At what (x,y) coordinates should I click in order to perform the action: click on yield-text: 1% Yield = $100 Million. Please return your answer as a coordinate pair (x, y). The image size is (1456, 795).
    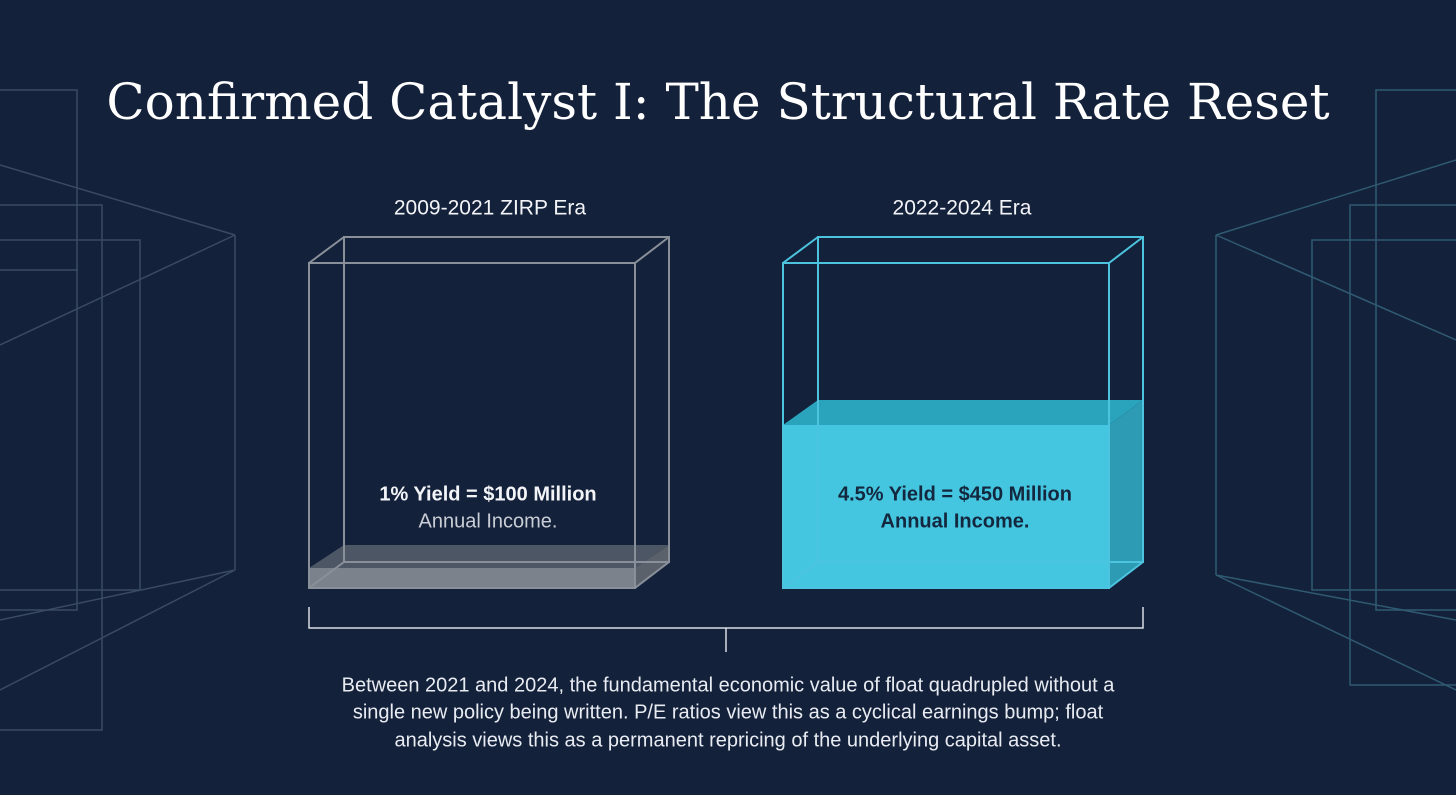
    Looking at the image, I should click on (487, 494).